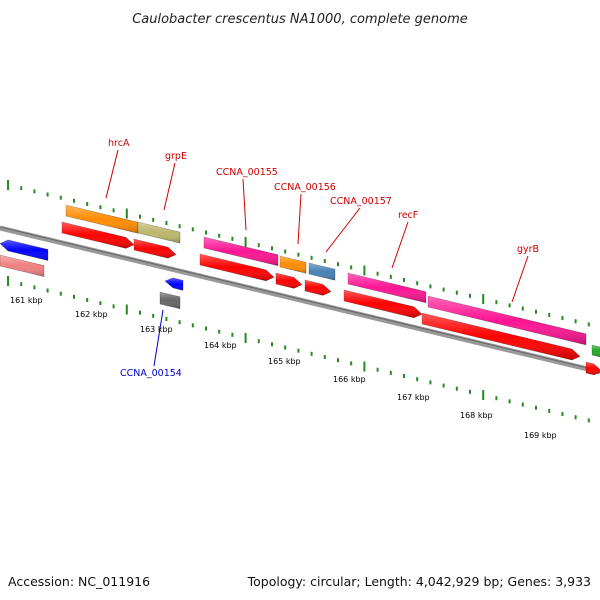  I want to click on gene-hrcA-shade, so click(102, 219).